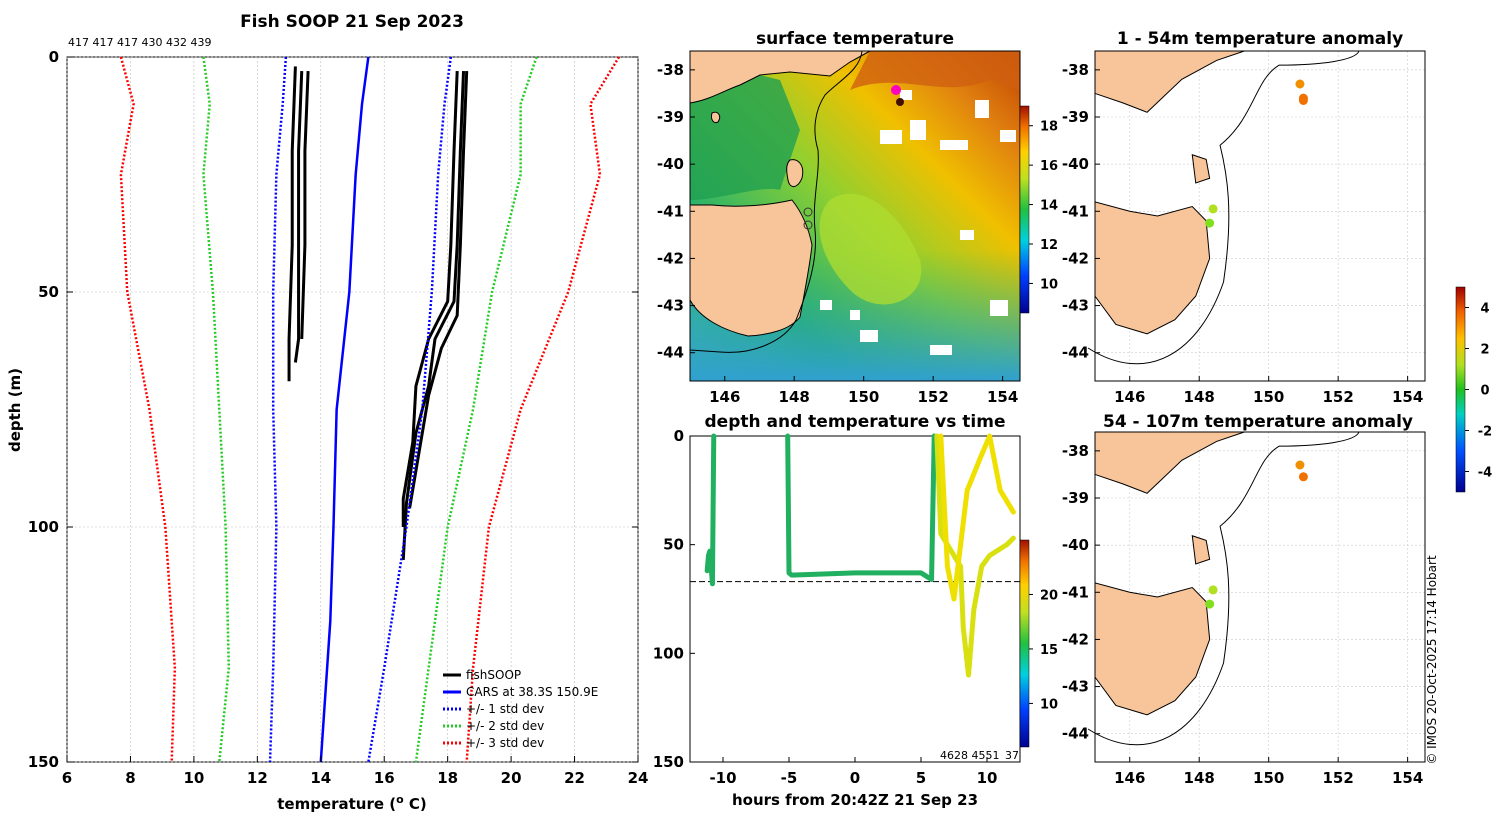 The width and height of the screenshot is (1500, 820). Describe the element at coordinates (352, 22) in the screenshot. I see `profile-title: Fish SOOP 21 Sep 2023` at that location.